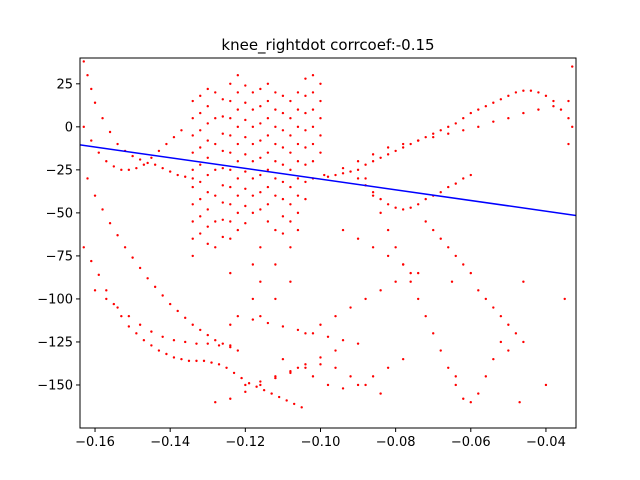  Describe the element at coordinates (55, 342) in the screenshot. I see `y-tick-label: −125` at that location.